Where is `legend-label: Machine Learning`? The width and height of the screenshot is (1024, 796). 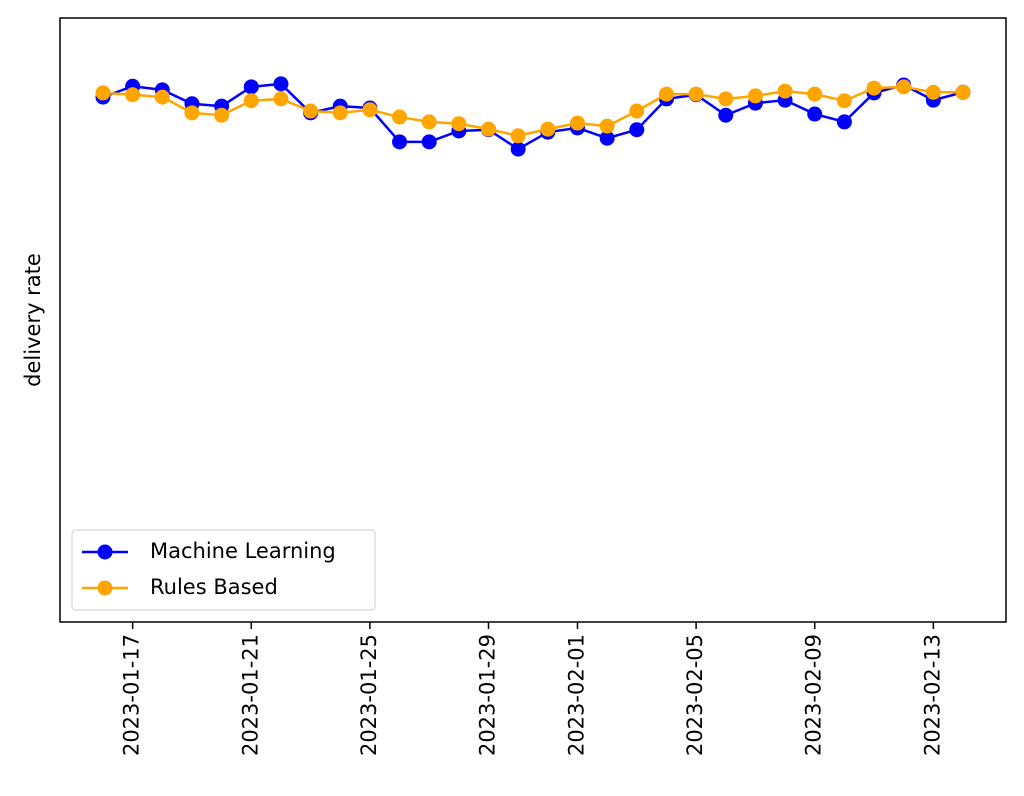 legend-label: Machine Learning is located at coordinates (243, 551).